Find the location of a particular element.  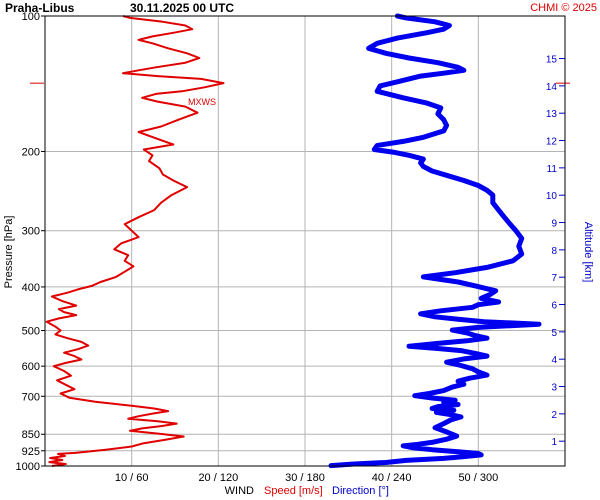

altitude-axis-label: Altitude [km] is located at coordinates (588, 252).